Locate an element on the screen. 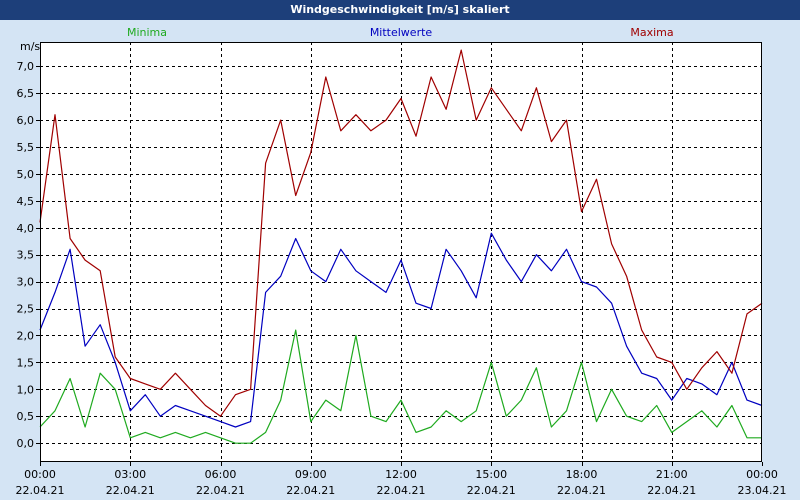 The height and width of the screenshot is (500, 800). y-tick-label-7: 3,5 is located at coordinates (26, 255).